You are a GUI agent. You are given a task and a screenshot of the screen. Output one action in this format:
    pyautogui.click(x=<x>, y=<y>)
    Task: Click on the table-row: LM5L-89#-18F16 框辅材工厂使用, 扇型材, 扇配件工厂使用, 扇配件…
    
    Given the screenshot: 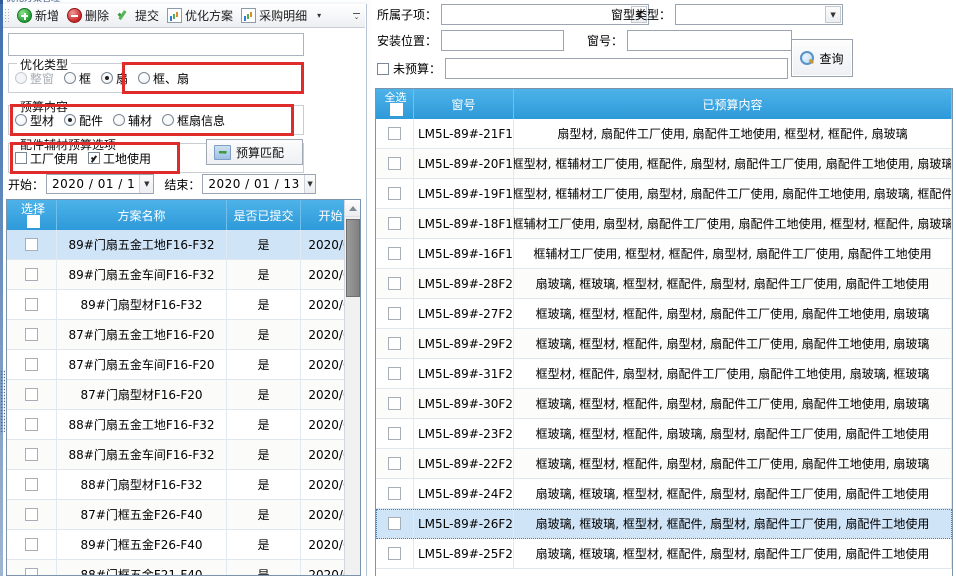 What is the action you would take?
    pyautogui.click(x=664, y=224)
    